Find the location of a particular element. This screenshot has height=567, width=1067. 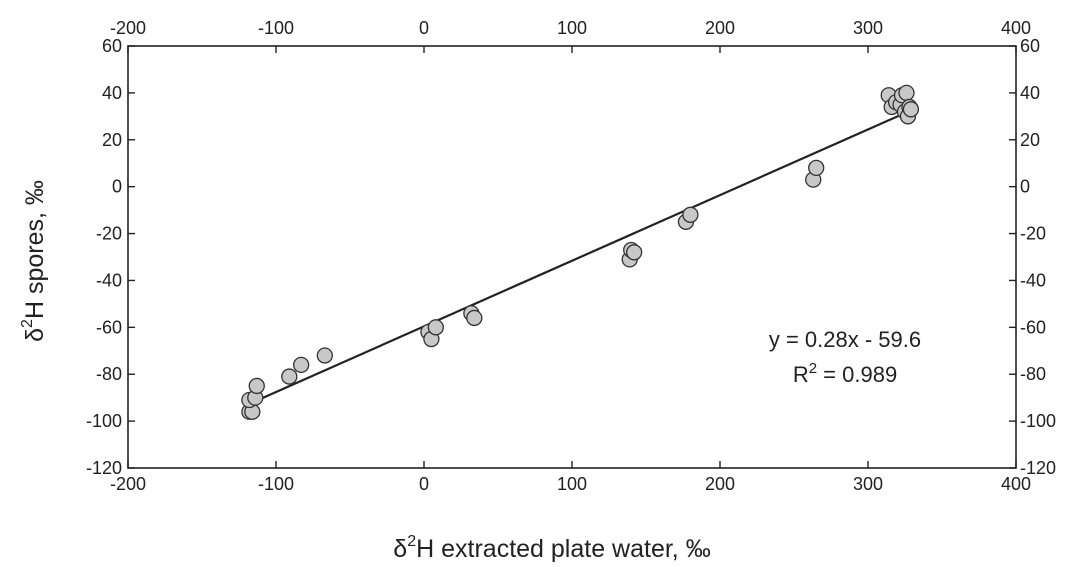

r-squared-prefix: R is located at coordinates (801, 374).